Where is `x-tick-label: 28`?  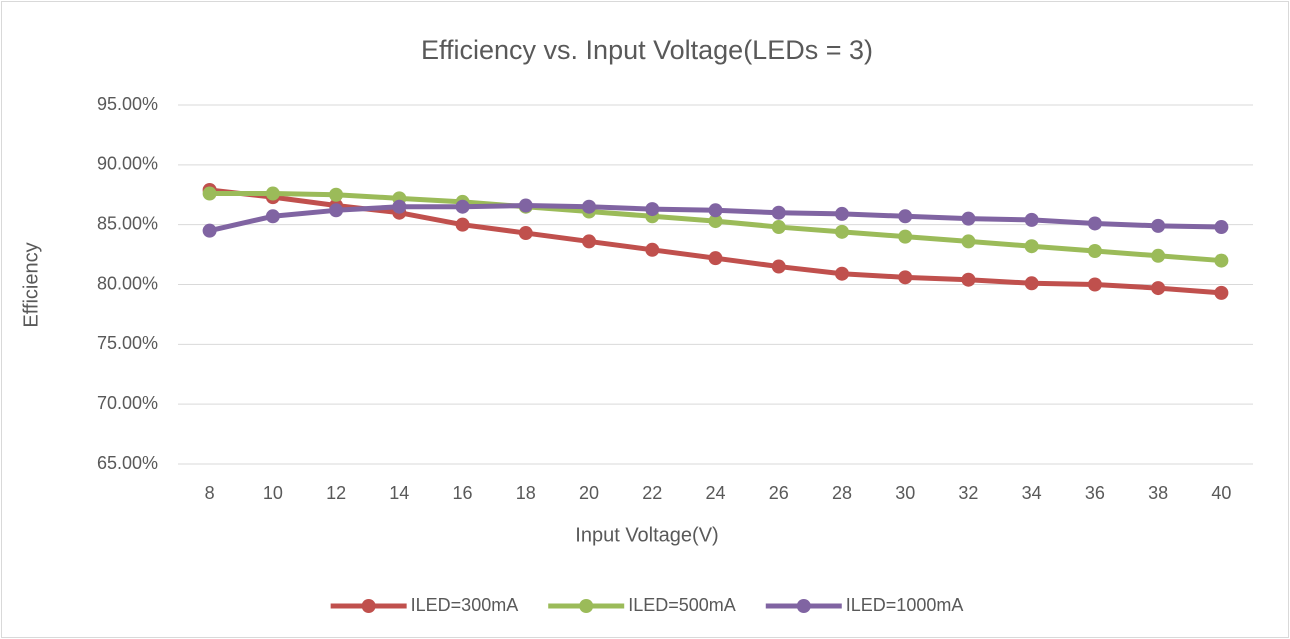 x-tick-label: 28 is located at coordinates (842, 493).